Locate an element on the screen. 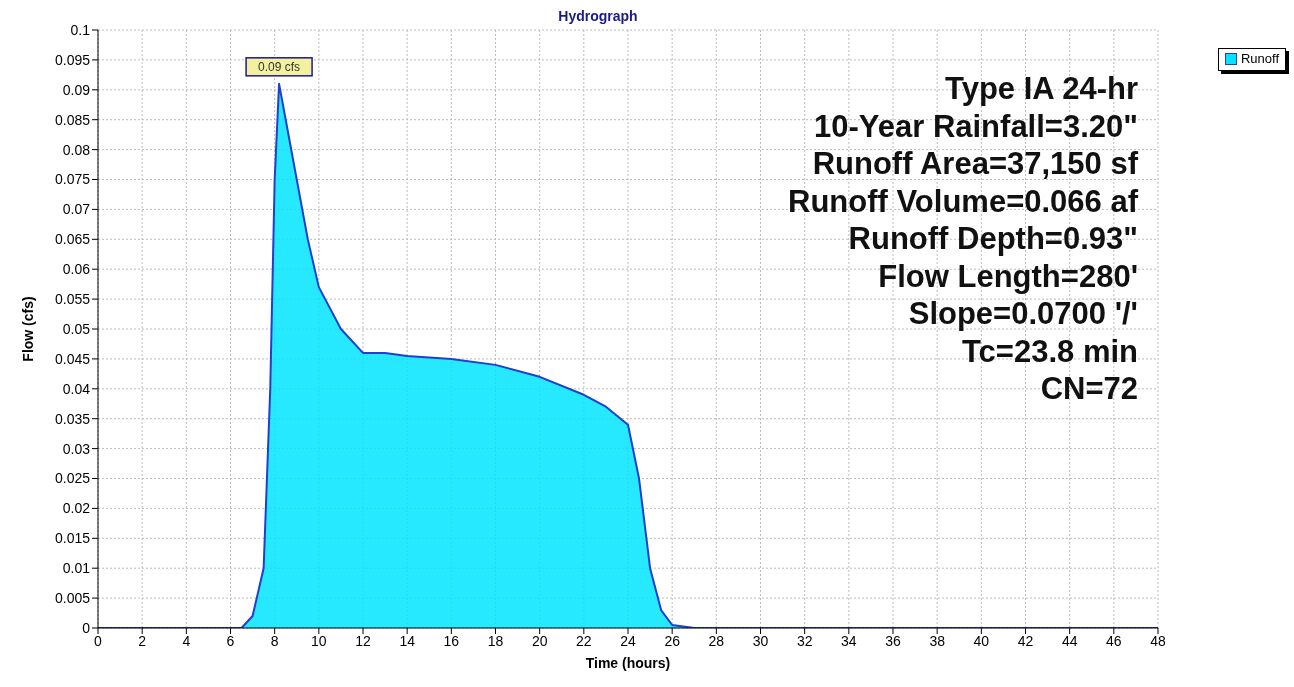 This screenshot has height=687, width=1294. x-tick-label: 42 is located at coordinates (1025, 640).